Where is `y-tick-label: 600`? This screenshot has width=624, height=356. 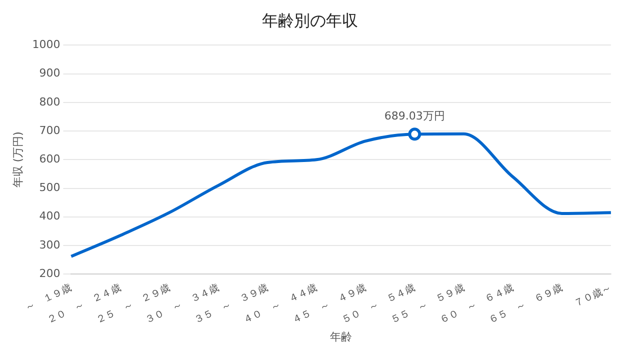
y-tick-label: 600 is located at coordinates (49, 159).